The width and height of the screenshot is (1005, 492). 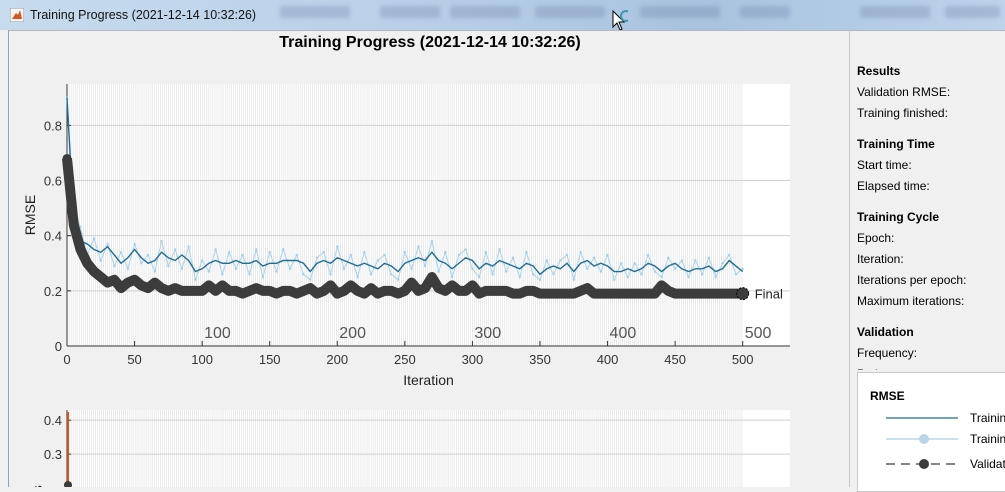 I want to click on legend-label-validation: Validat, so click(x=987, y=464).